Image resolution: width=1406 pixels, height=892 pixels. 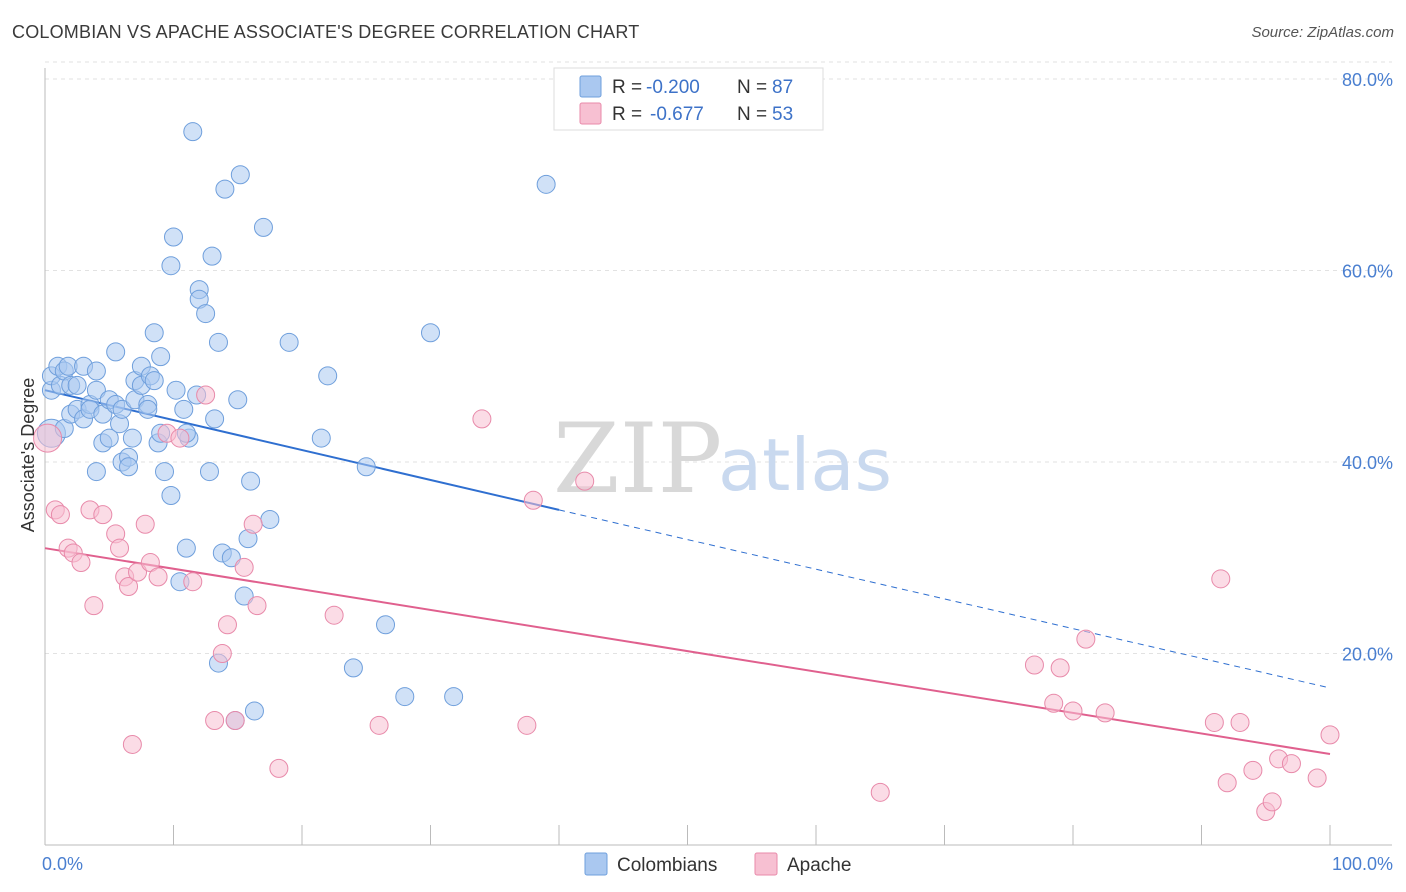 I want to click on y-tick-label: 20.0%, so click(x=1367, y=655).